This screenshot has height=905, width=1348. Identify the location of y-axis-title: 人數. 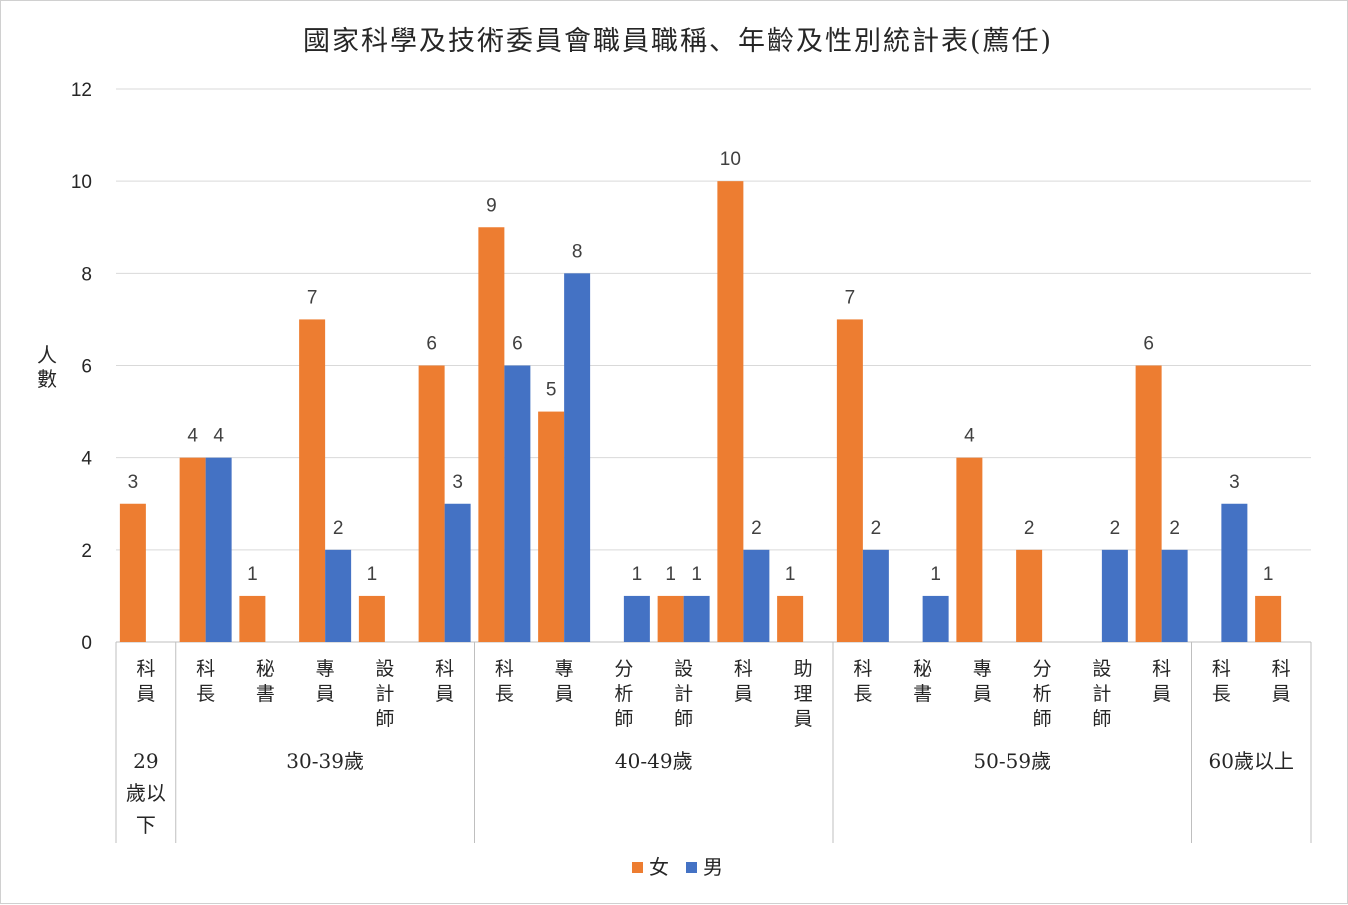
(47, 367).